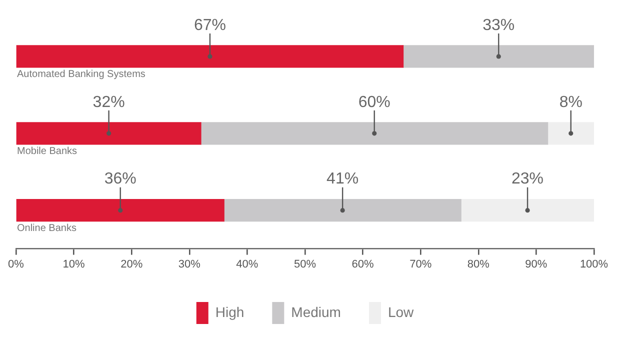 This screenshot has width=638, height=338. Describe the element at coordinates (536, 264) in the screenshot. I see `x-tick-label: 90%` at that location.